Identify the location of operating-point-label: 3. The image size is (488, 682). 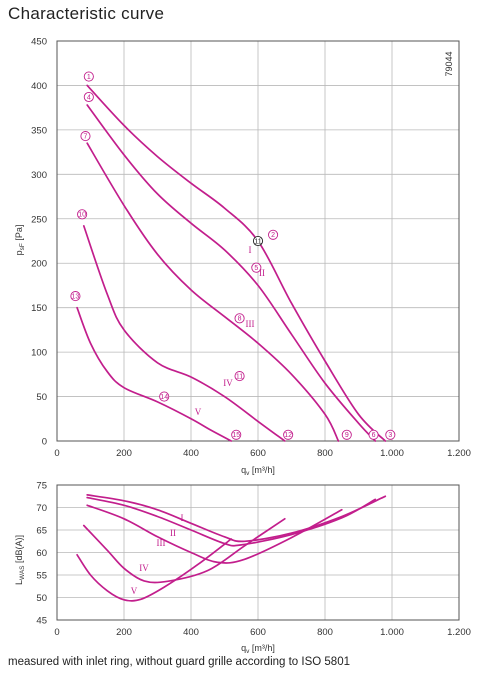
(390, 435).